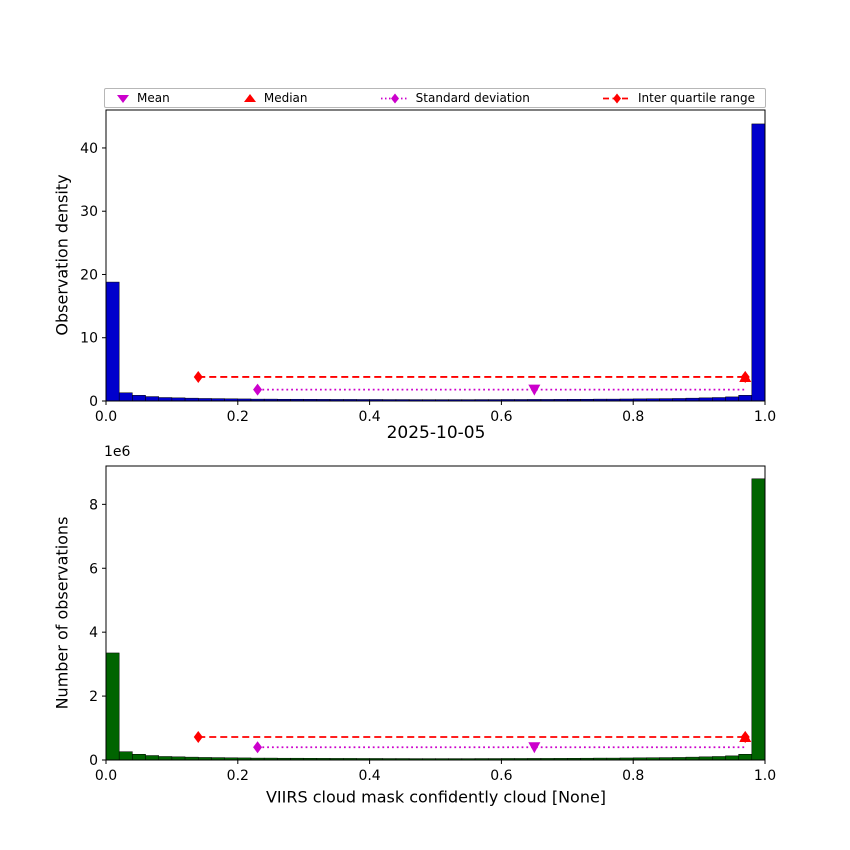  I want to click on legend-label-std: Standard deviation, so click(472, 98).